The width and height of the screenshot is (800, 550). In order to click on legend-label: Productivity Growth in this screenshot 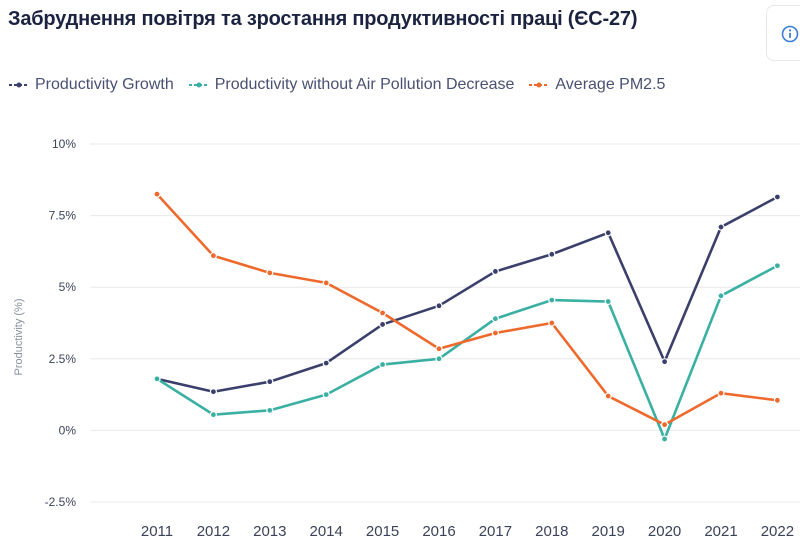, I will do `click(104, 84)`.